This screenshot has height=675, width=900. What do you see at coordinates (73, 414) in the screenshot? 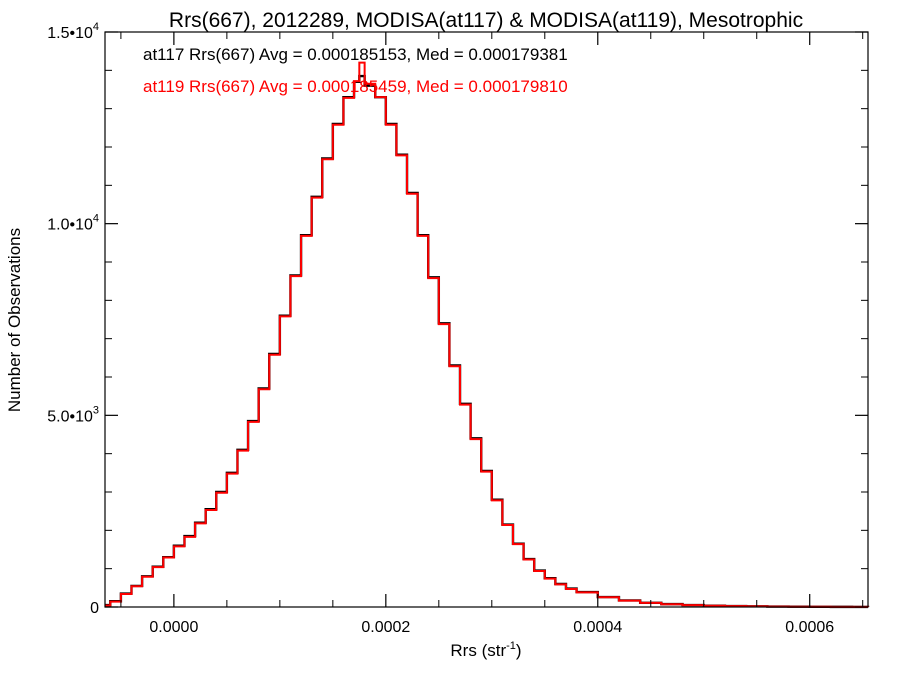
I see `y-tick-label: 5.0•103` at bounding box center [73, 414].